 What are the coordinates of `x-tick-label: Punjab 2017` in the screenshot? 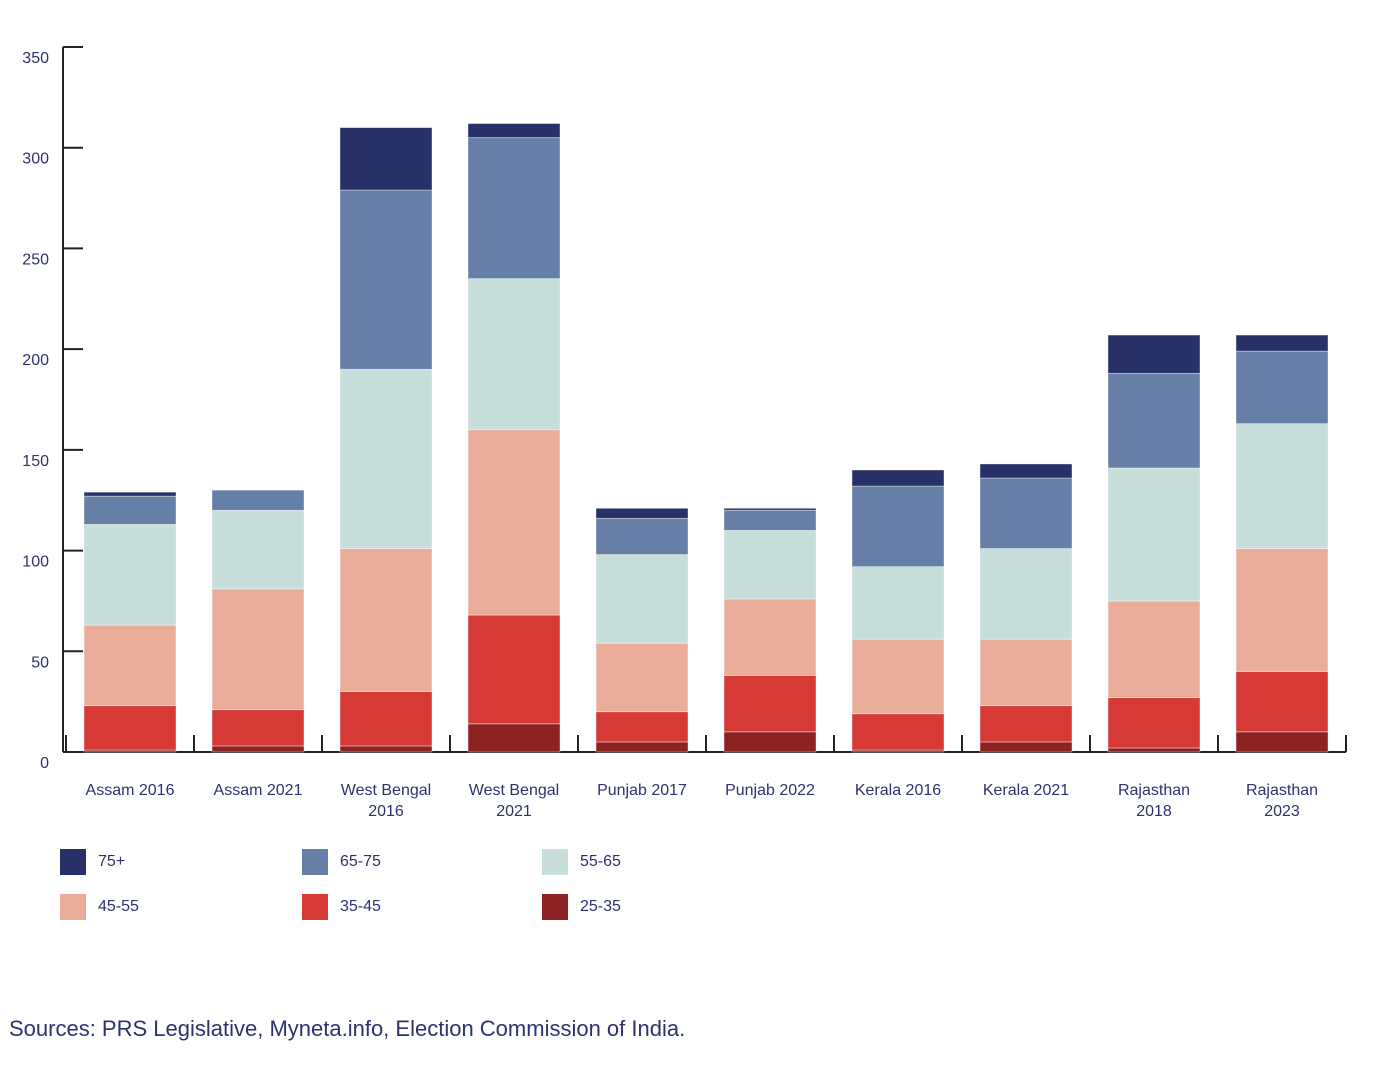 It's located at (642, 790).